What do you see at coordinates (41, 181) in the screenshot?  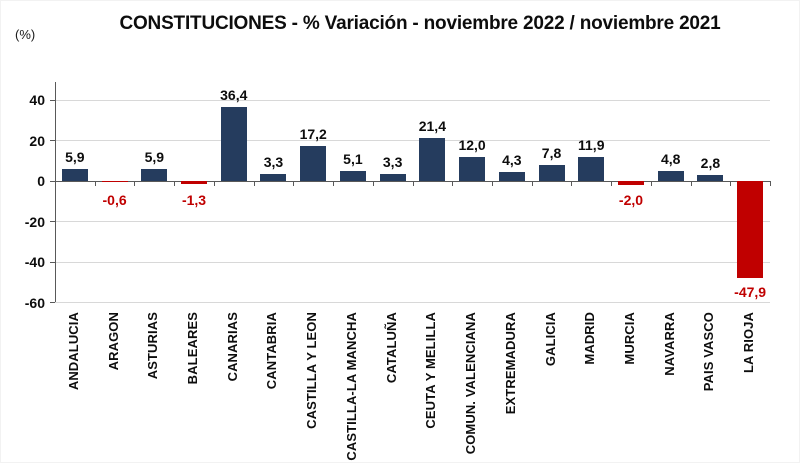 I see `y-axis-tick-label: 0` at bounding box center [41, 181].